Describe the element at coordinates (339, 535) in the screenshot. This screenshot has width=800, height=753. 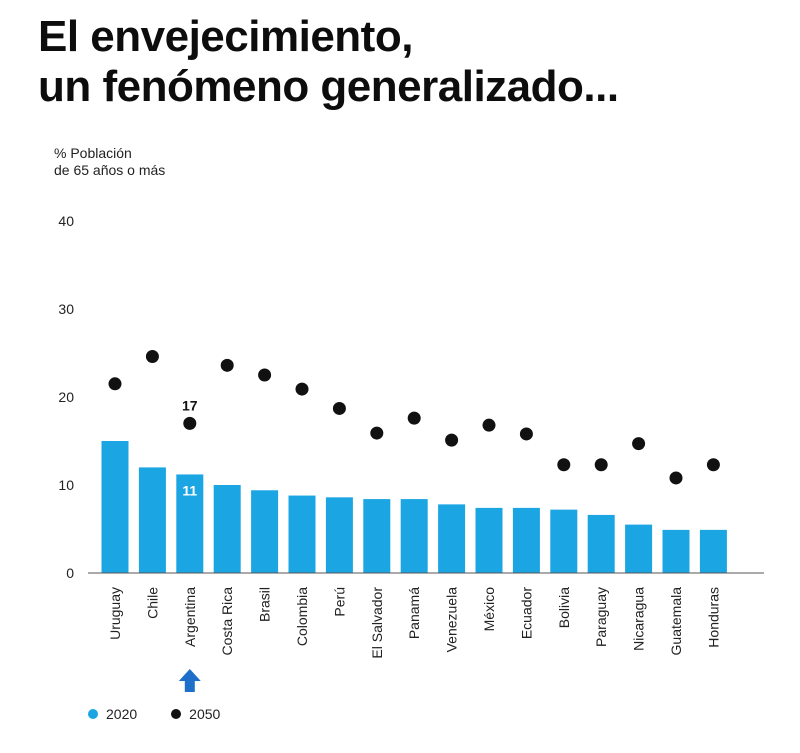
I see `bar-2020-peru` at that location.